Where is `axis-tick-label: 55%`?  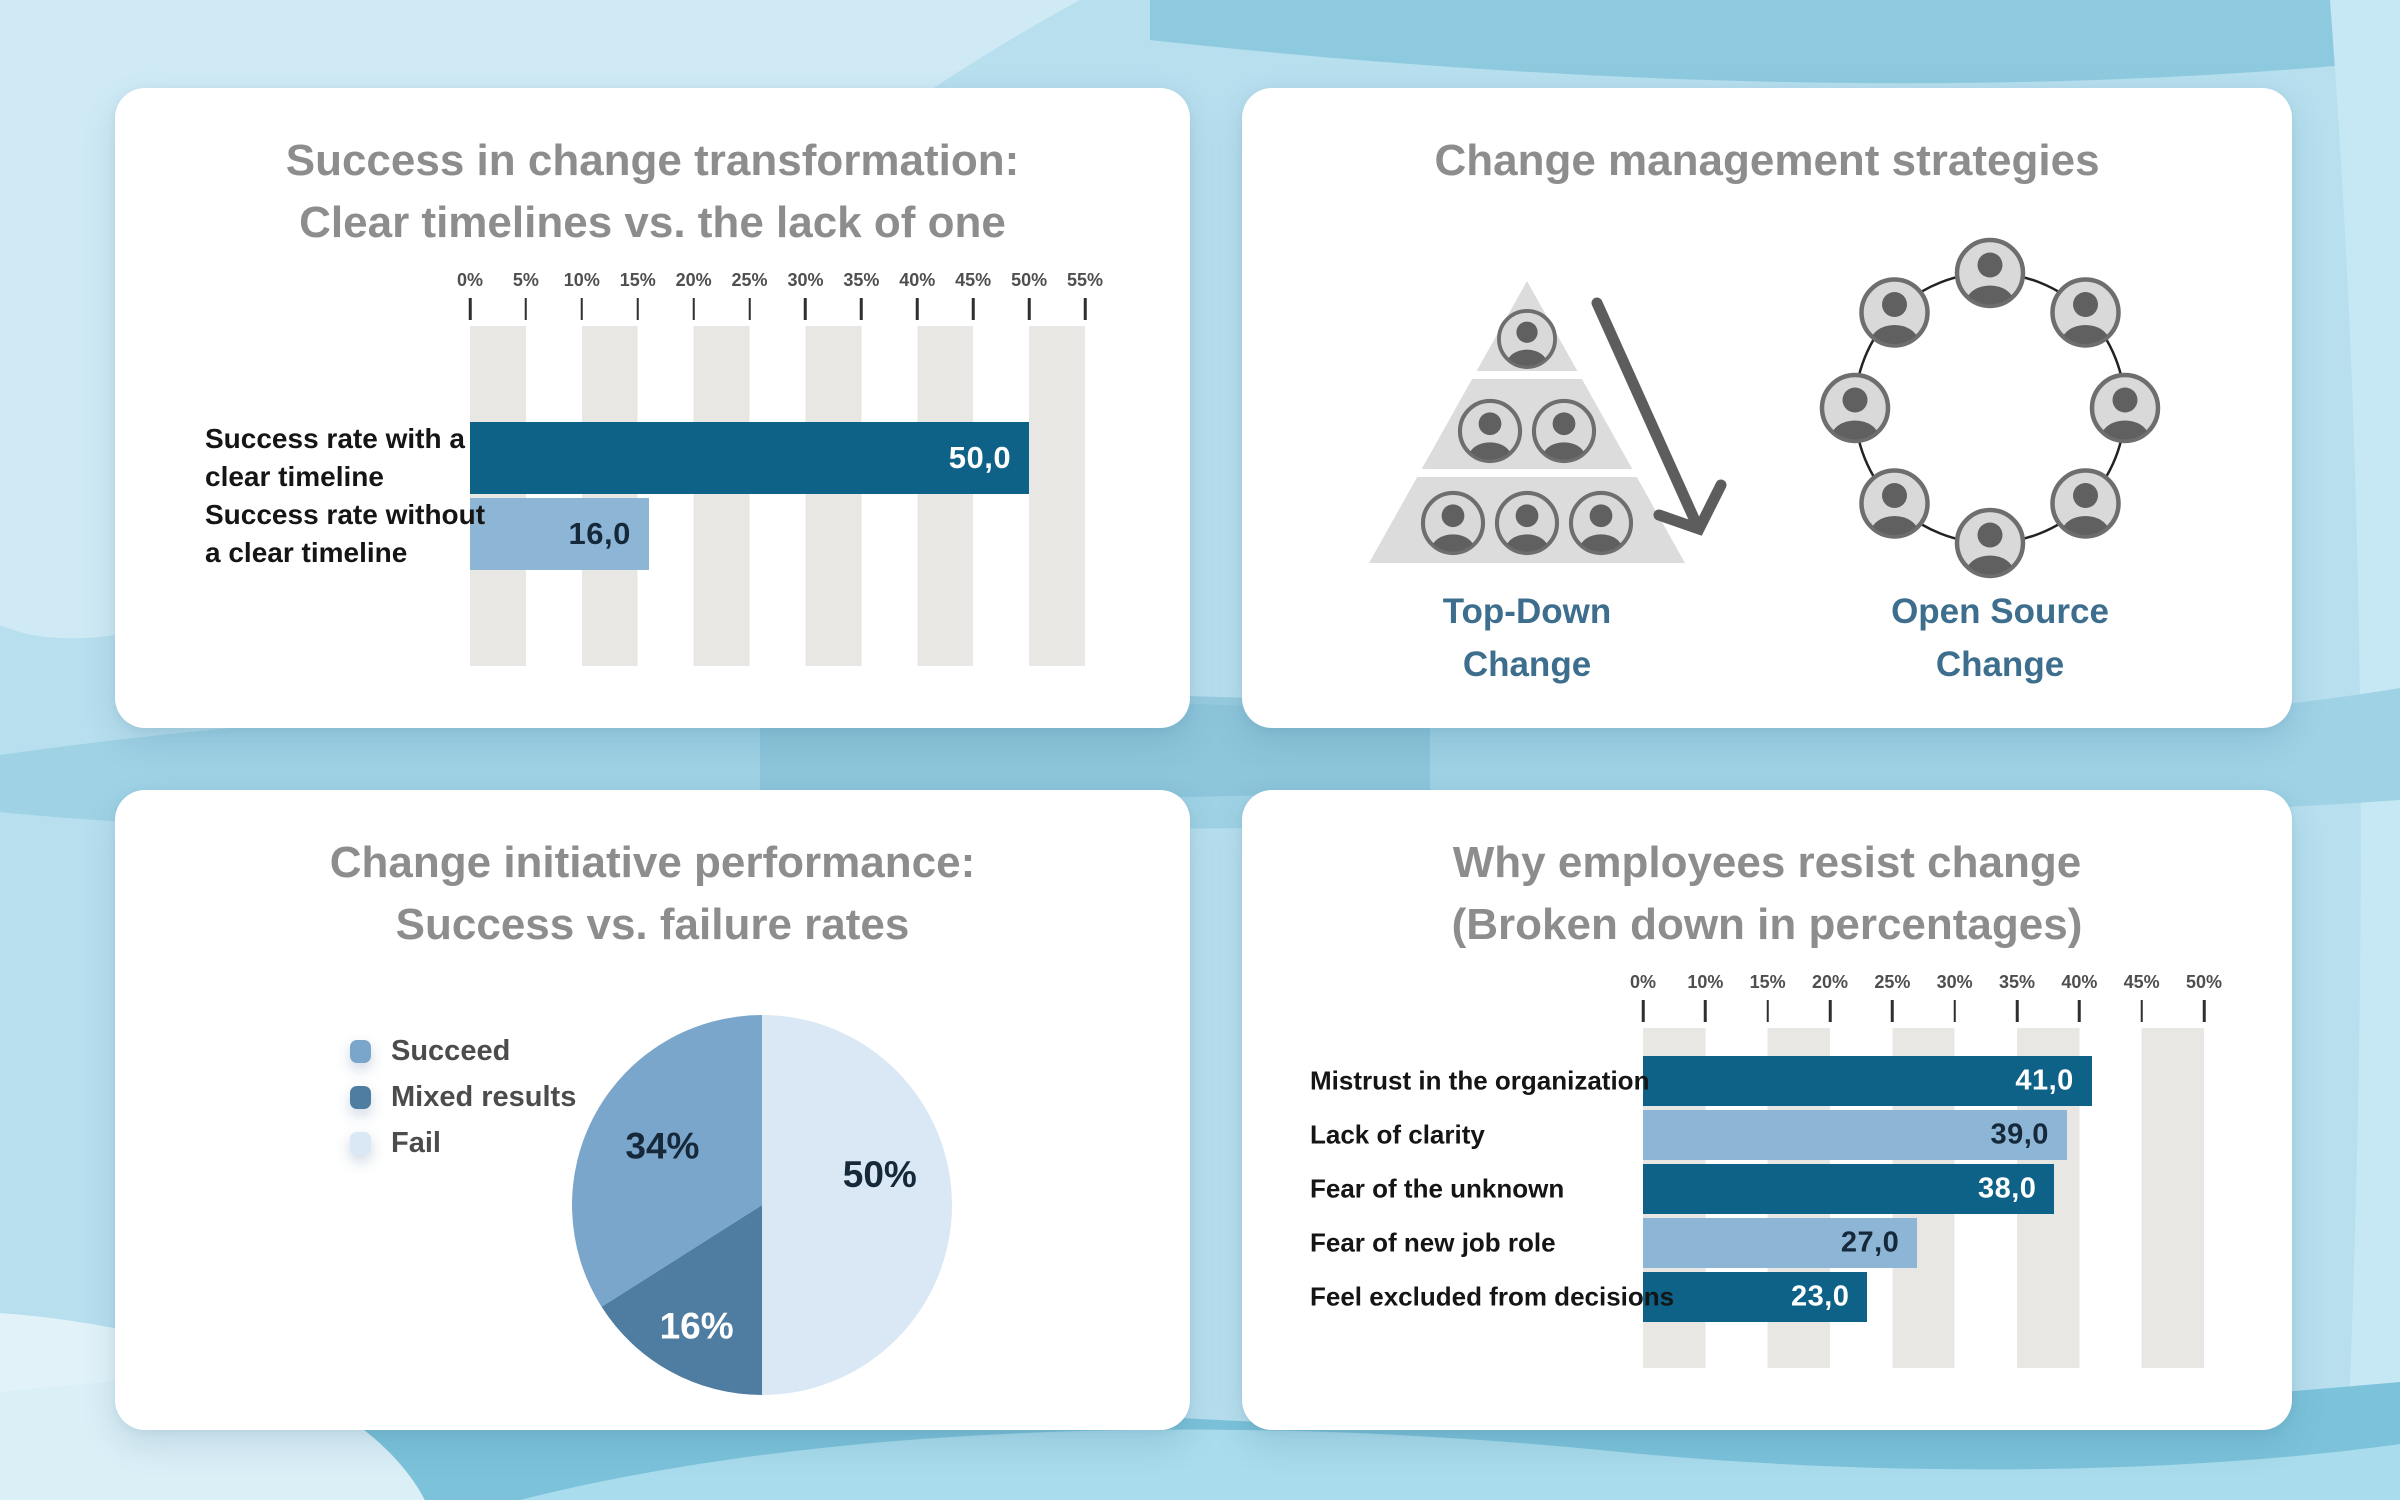 axis-tick-label: 55% is located at coordinates (1085, 280).